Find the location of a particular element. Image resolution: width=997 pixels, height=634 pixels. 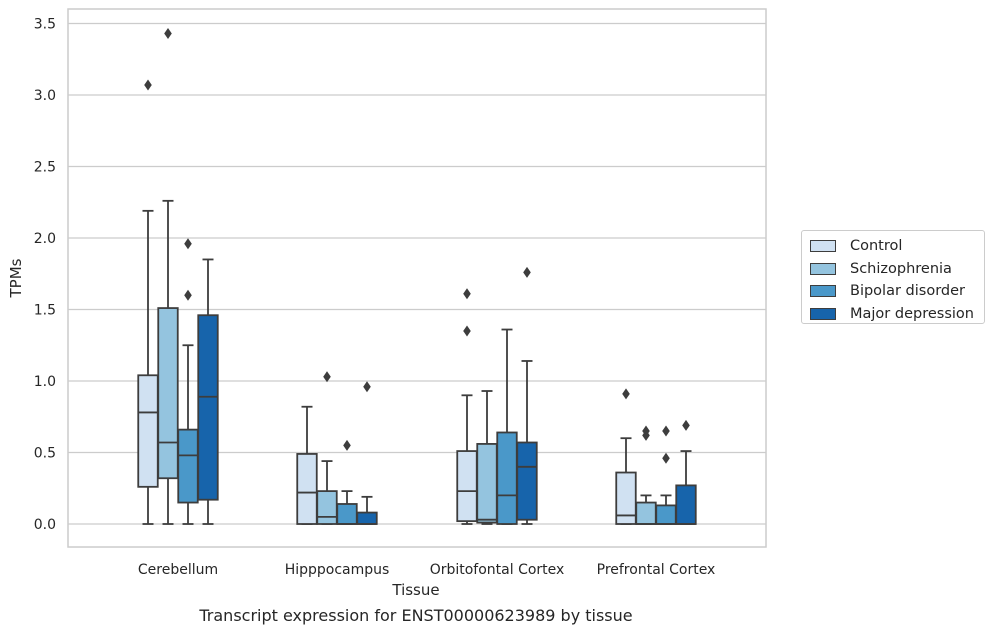

y-tick-label: 0.0 is located at coordinates (45, 525).